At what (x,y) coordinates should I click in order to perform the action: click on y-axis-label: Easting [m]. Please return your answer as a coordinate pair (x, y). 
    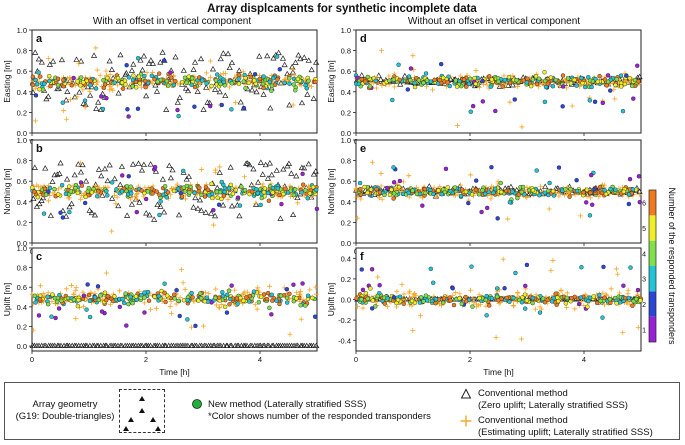
    Looking at the image, I should click on (331, 81).